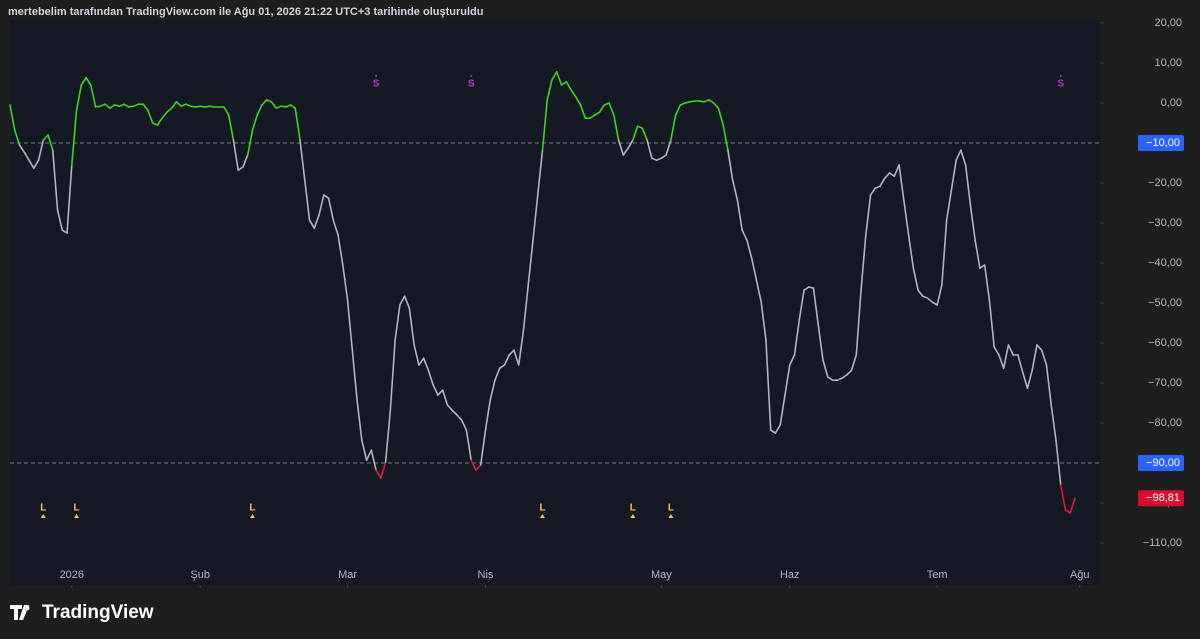  I want to click on logo, so click(20, 612).